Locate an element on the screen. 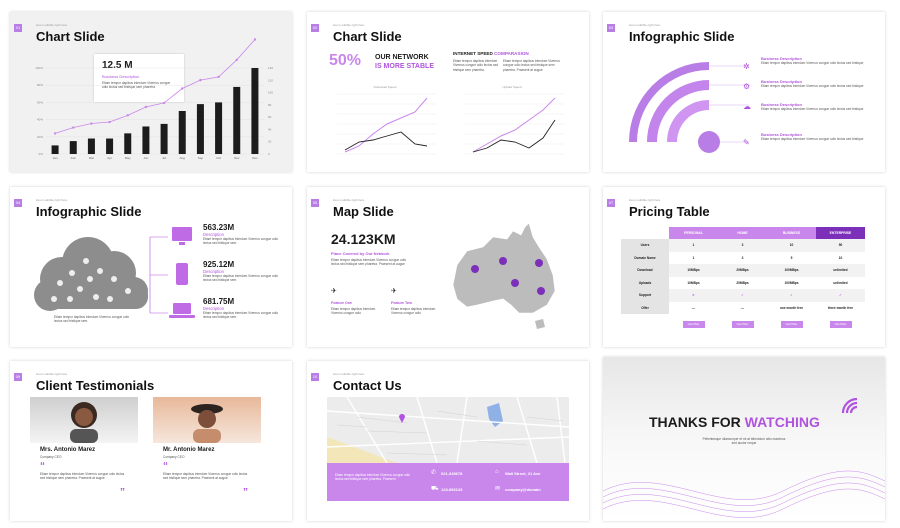 The image size is (900, 528). truck-icon: ⛟ is located at coordinates (435, 489).